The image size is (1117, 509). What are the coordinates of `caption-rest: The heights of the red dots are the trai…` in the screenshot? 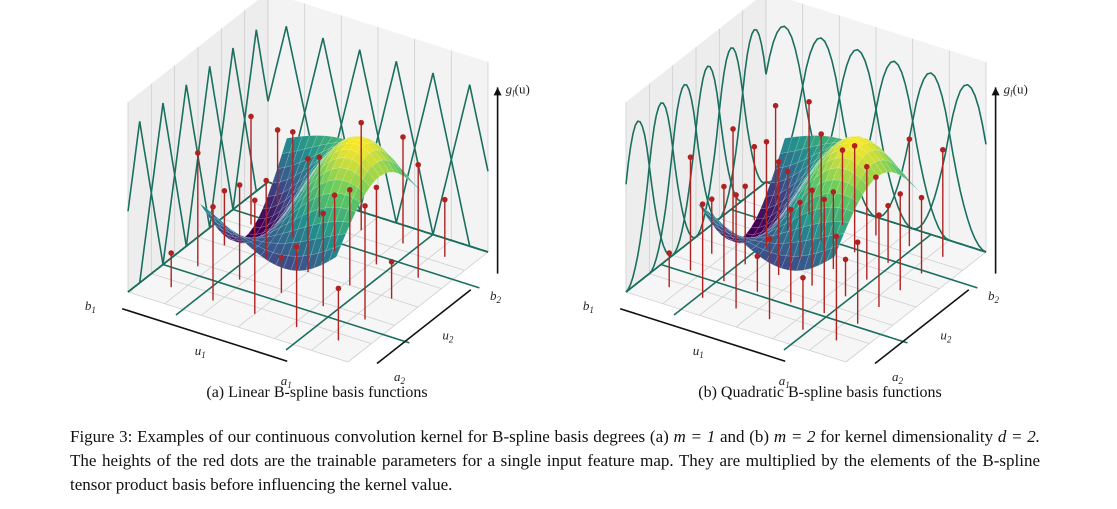 It's located at (555, 472).